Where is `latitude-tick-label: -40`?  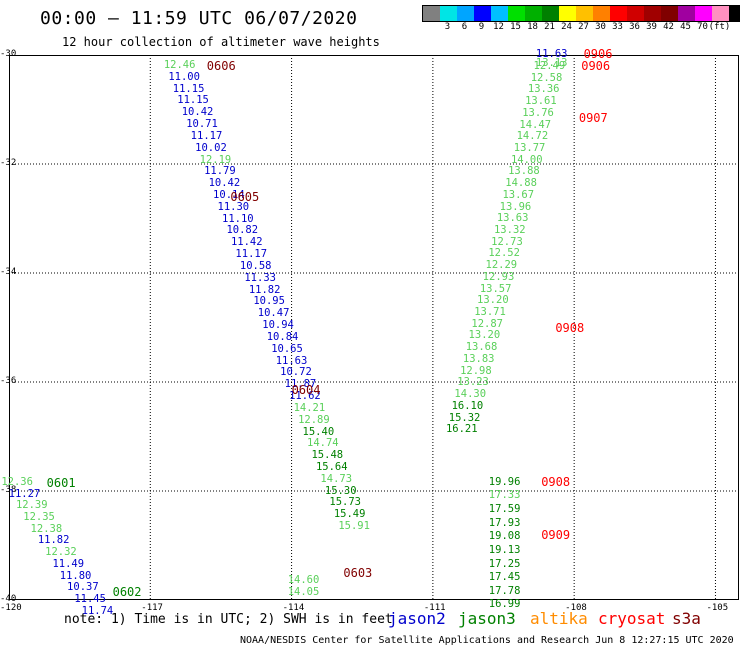
latitude-tick-label: -40 is located at coordinates (8, 599).